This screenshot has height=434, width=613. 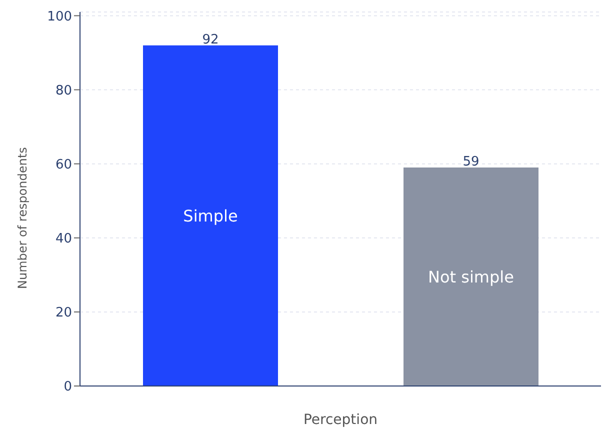 I want to click on y-tick-label: 60, so click(x=63, y=164).